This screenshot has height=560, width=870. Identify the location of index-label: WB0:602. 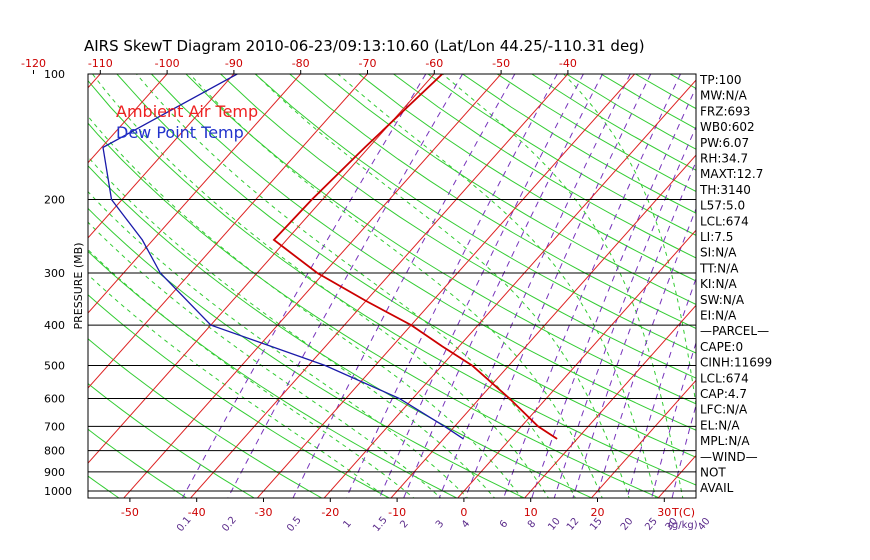
(727, 127).